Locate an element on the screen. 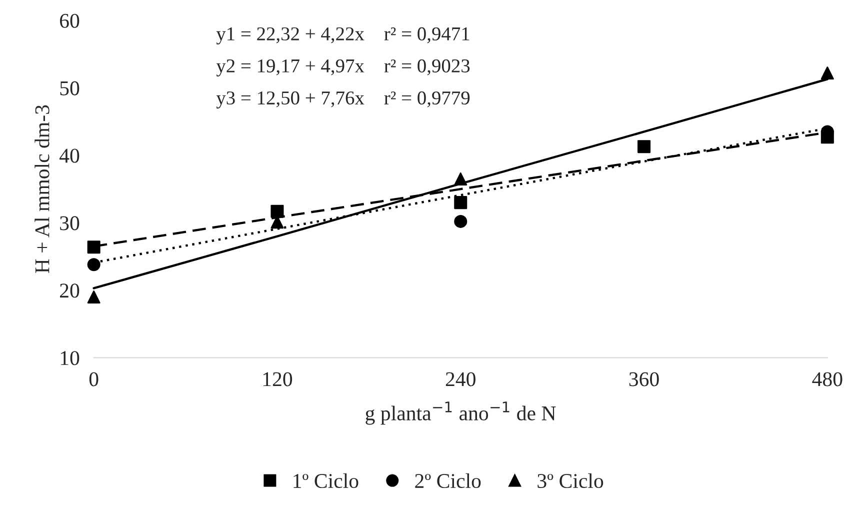 The image size is (853, 511). y-tick-label: 10 is located at coordinates (70, 358).